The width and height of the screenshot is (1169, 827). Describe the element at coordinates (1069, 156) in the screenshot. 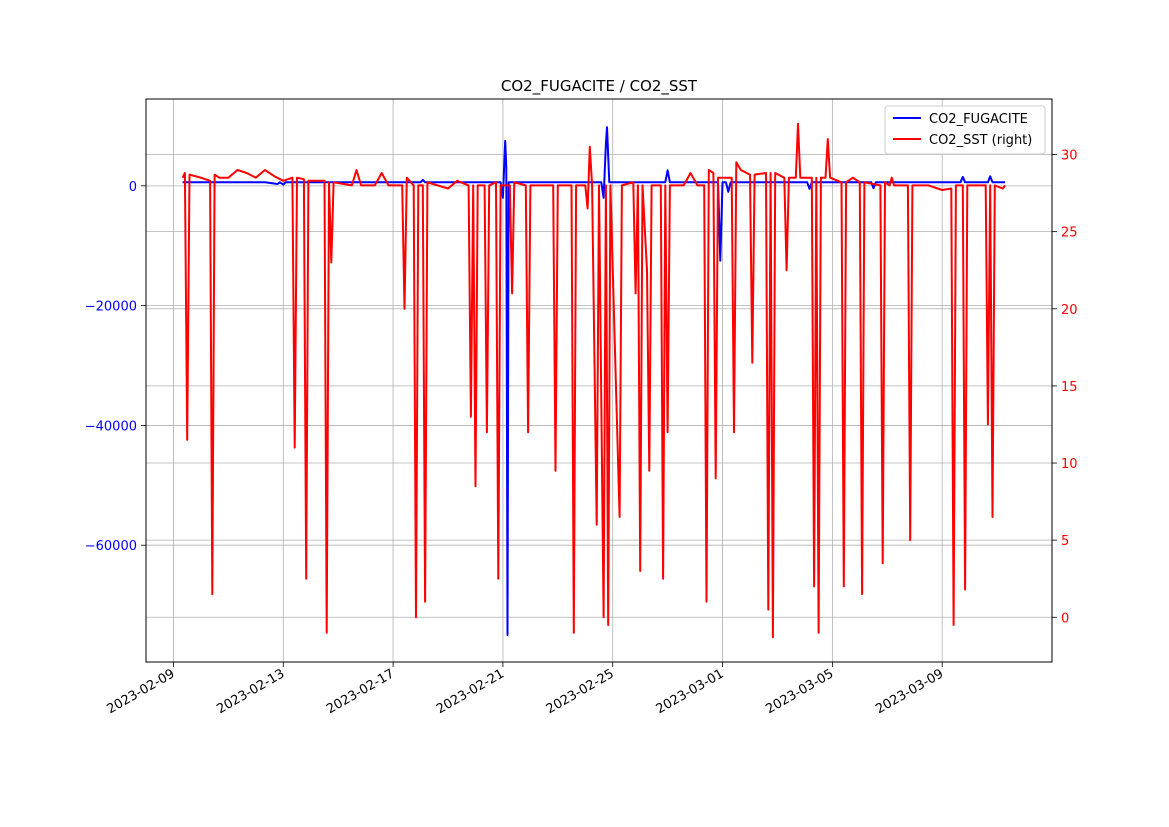

I see `y-right-tick-label: 30` at that location.